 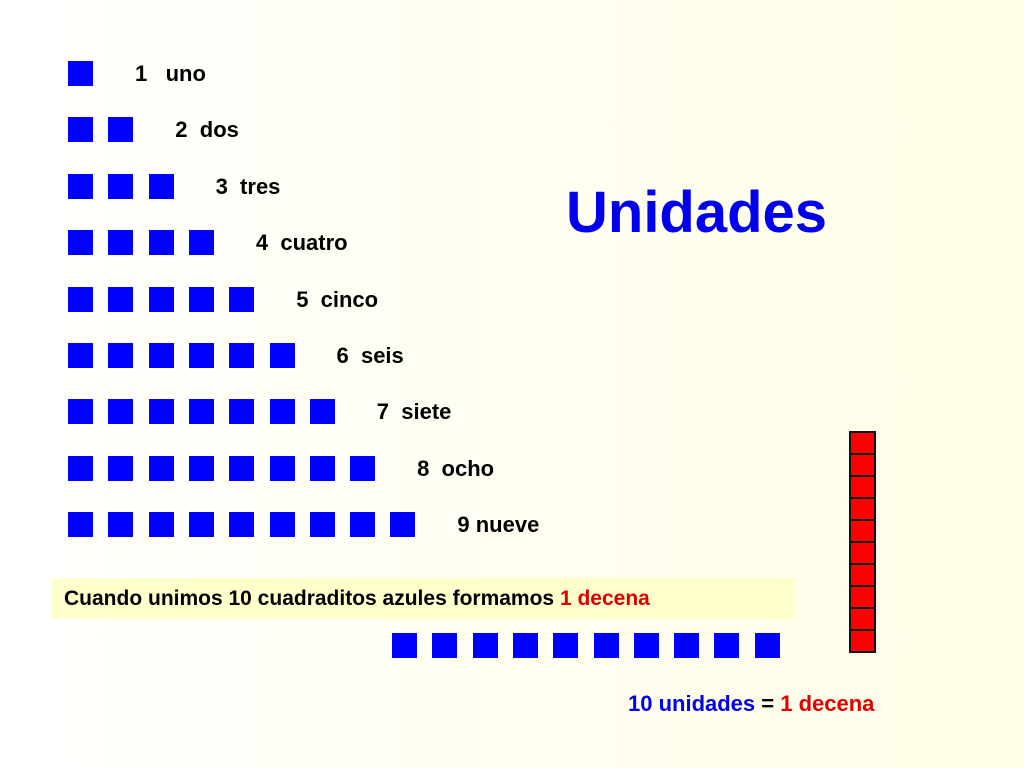 I want to click on ten-rod, so click(x=862, y=542).